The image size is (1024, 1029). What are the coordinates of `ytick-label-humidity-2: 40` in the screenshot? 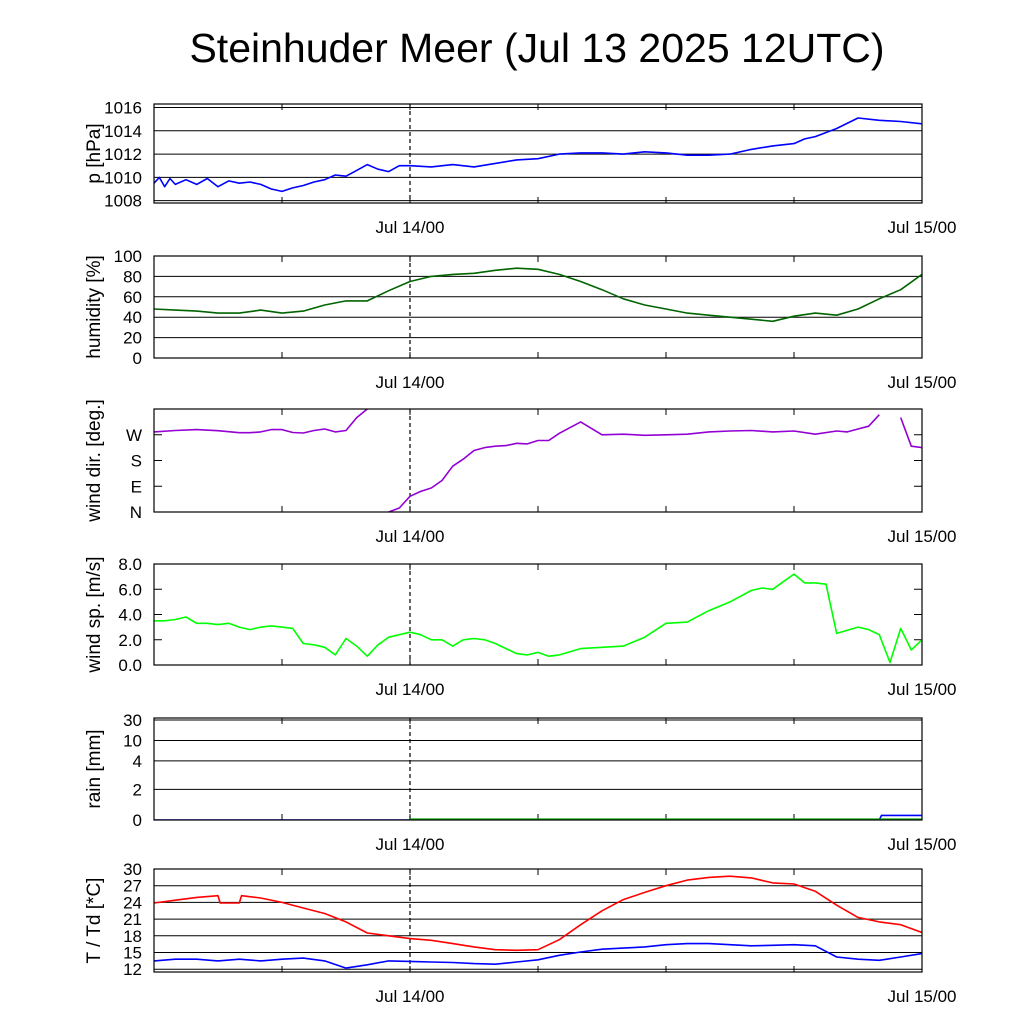 It's located at (132, 317).